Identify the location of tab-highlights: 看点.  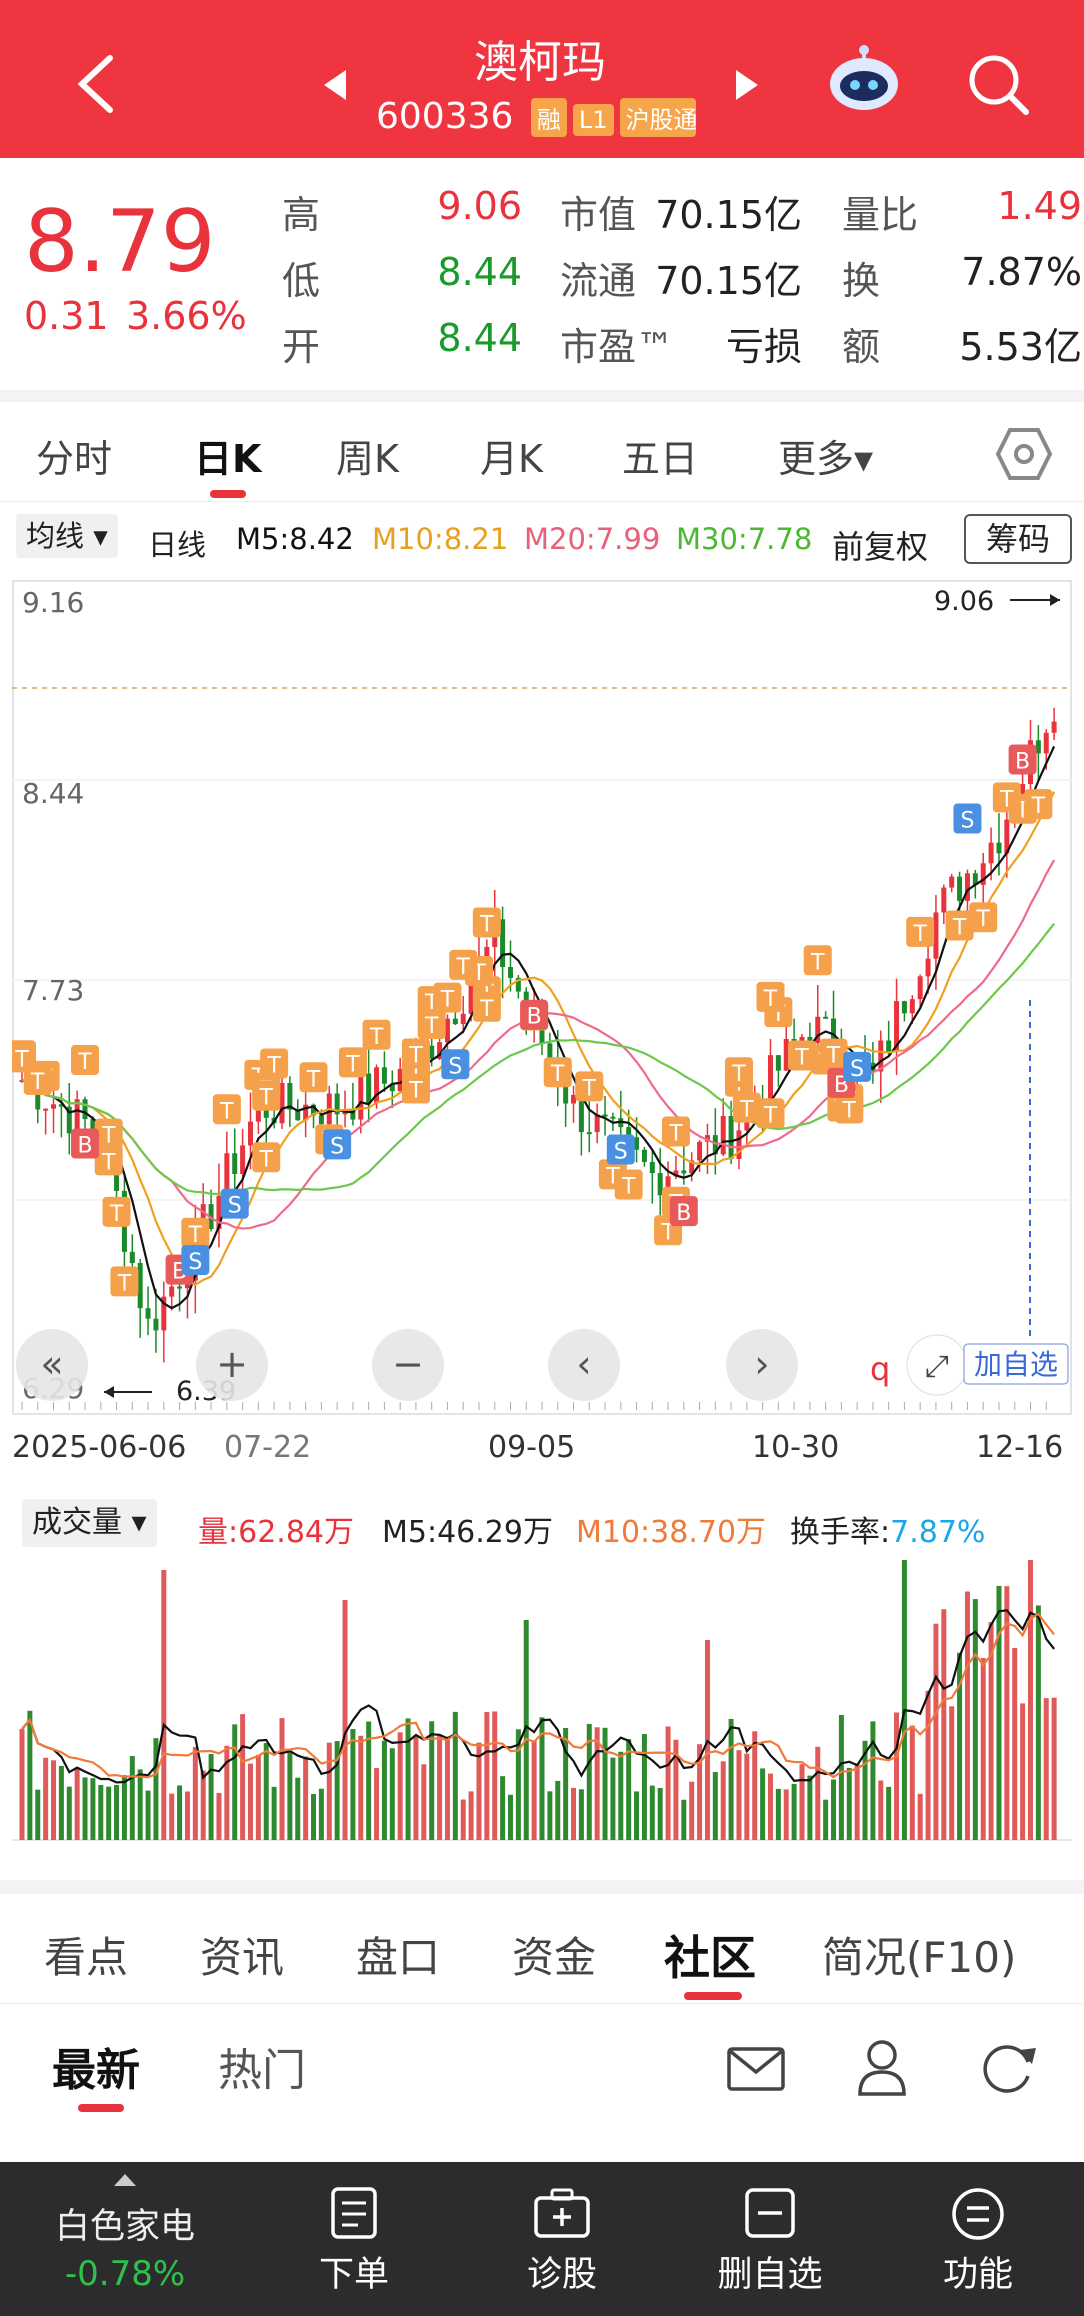
(86, 1957).